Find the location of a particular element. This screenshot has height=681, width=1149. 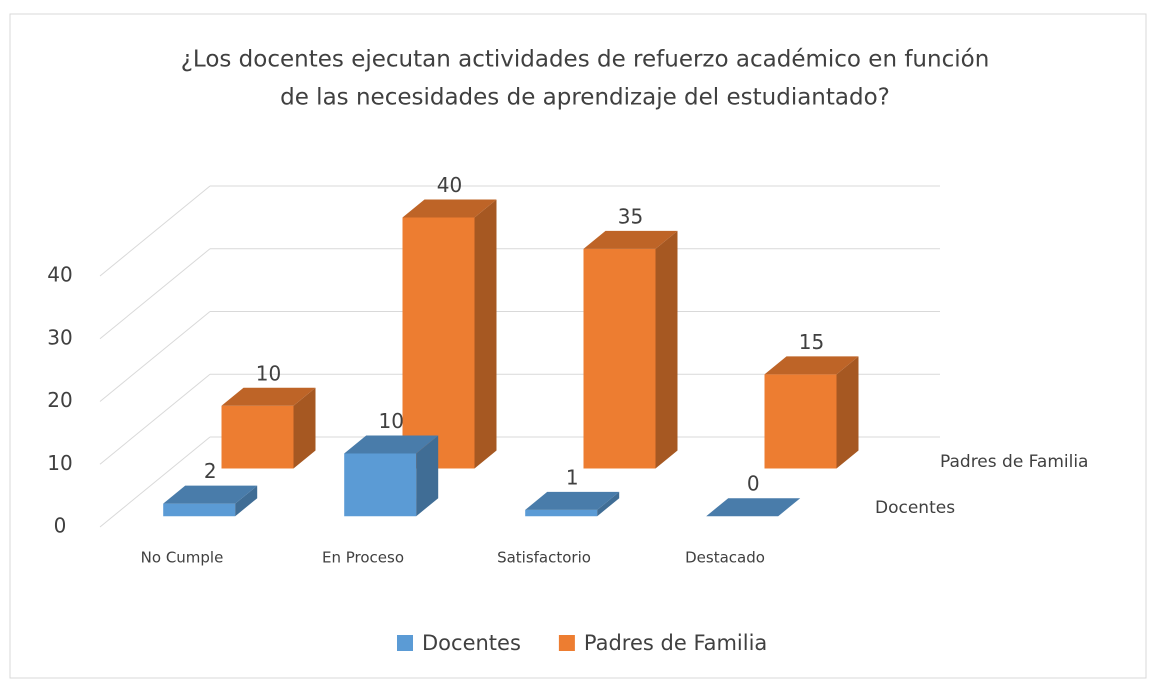

y-tick-label: 20 is located at coordinates (59, 400).